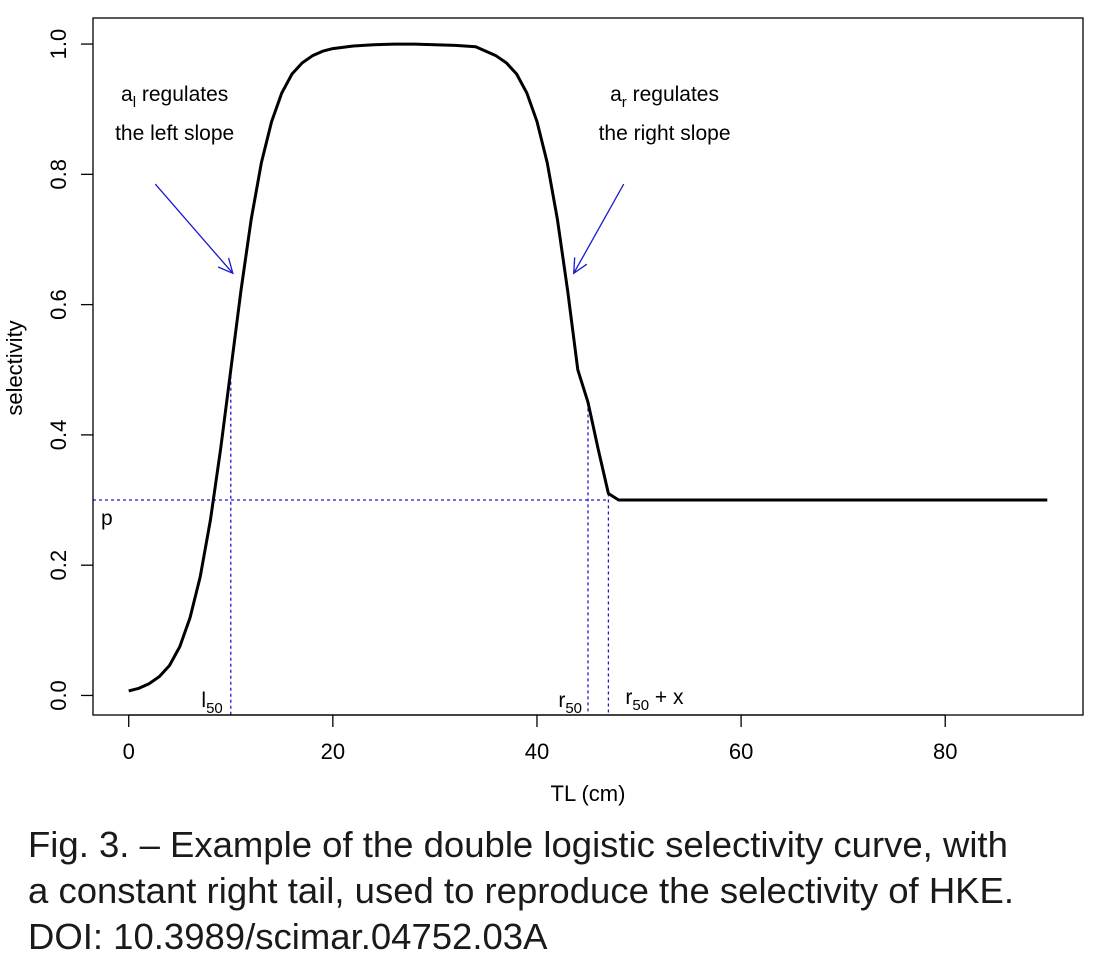 The height and width of the screenshot is (979, 1102). What do you see at coordinates (211, 703) in the screenshot?
I see `l50-label: l50` at bounding box center [211, 703].